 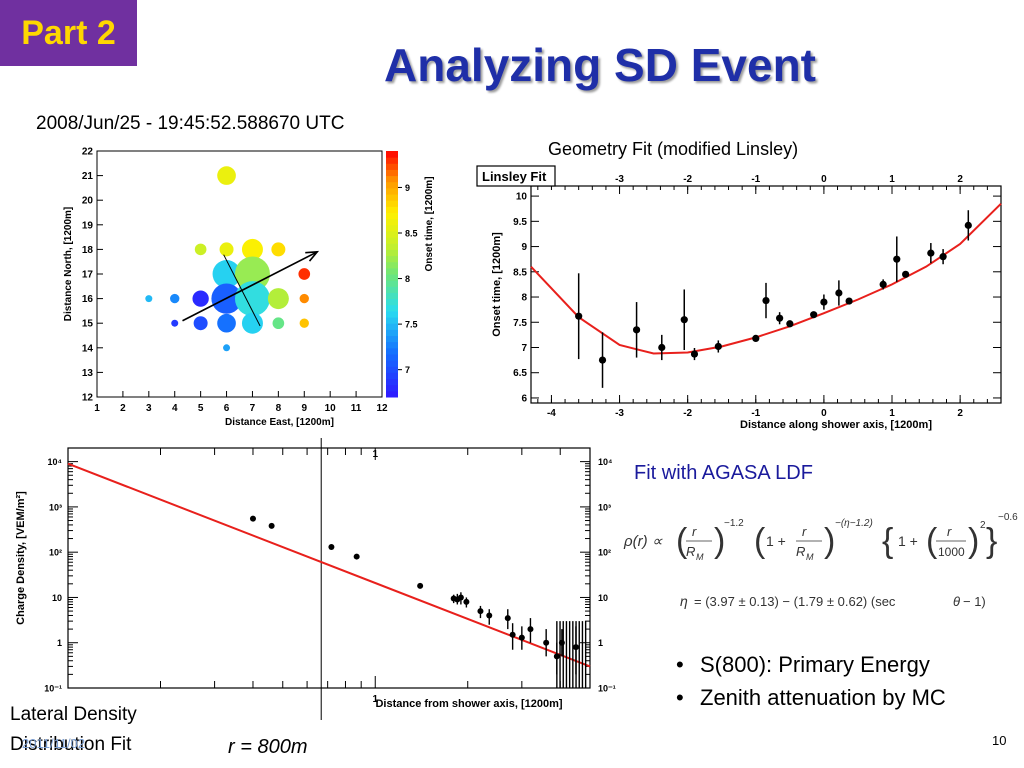 I want to click on x-tick-label: 8, so click(x=279, y=408).